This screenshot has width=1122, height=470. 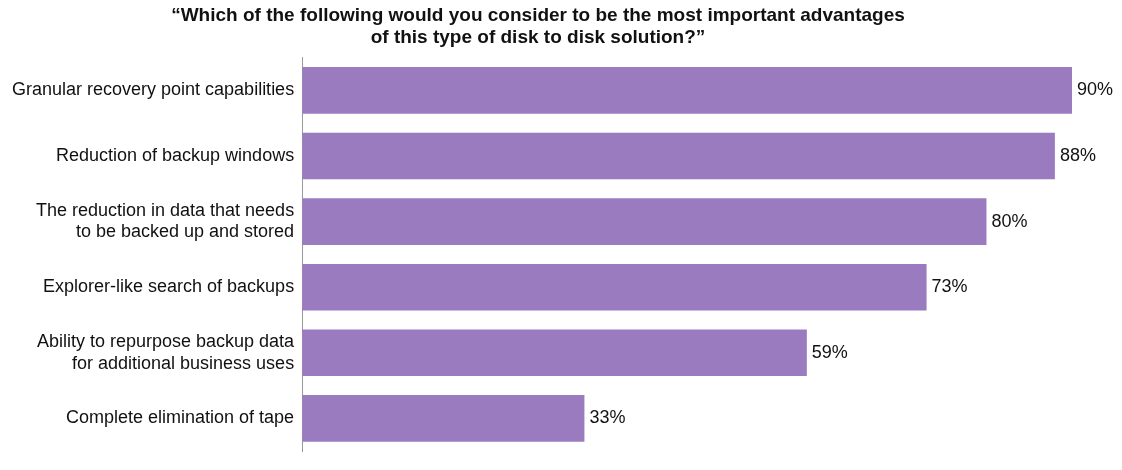 What do you see at coordinates (175, 154) in the screenshot?
I see `y-tick-label: Reduction of backup windows` at bounding box center [175, 154].